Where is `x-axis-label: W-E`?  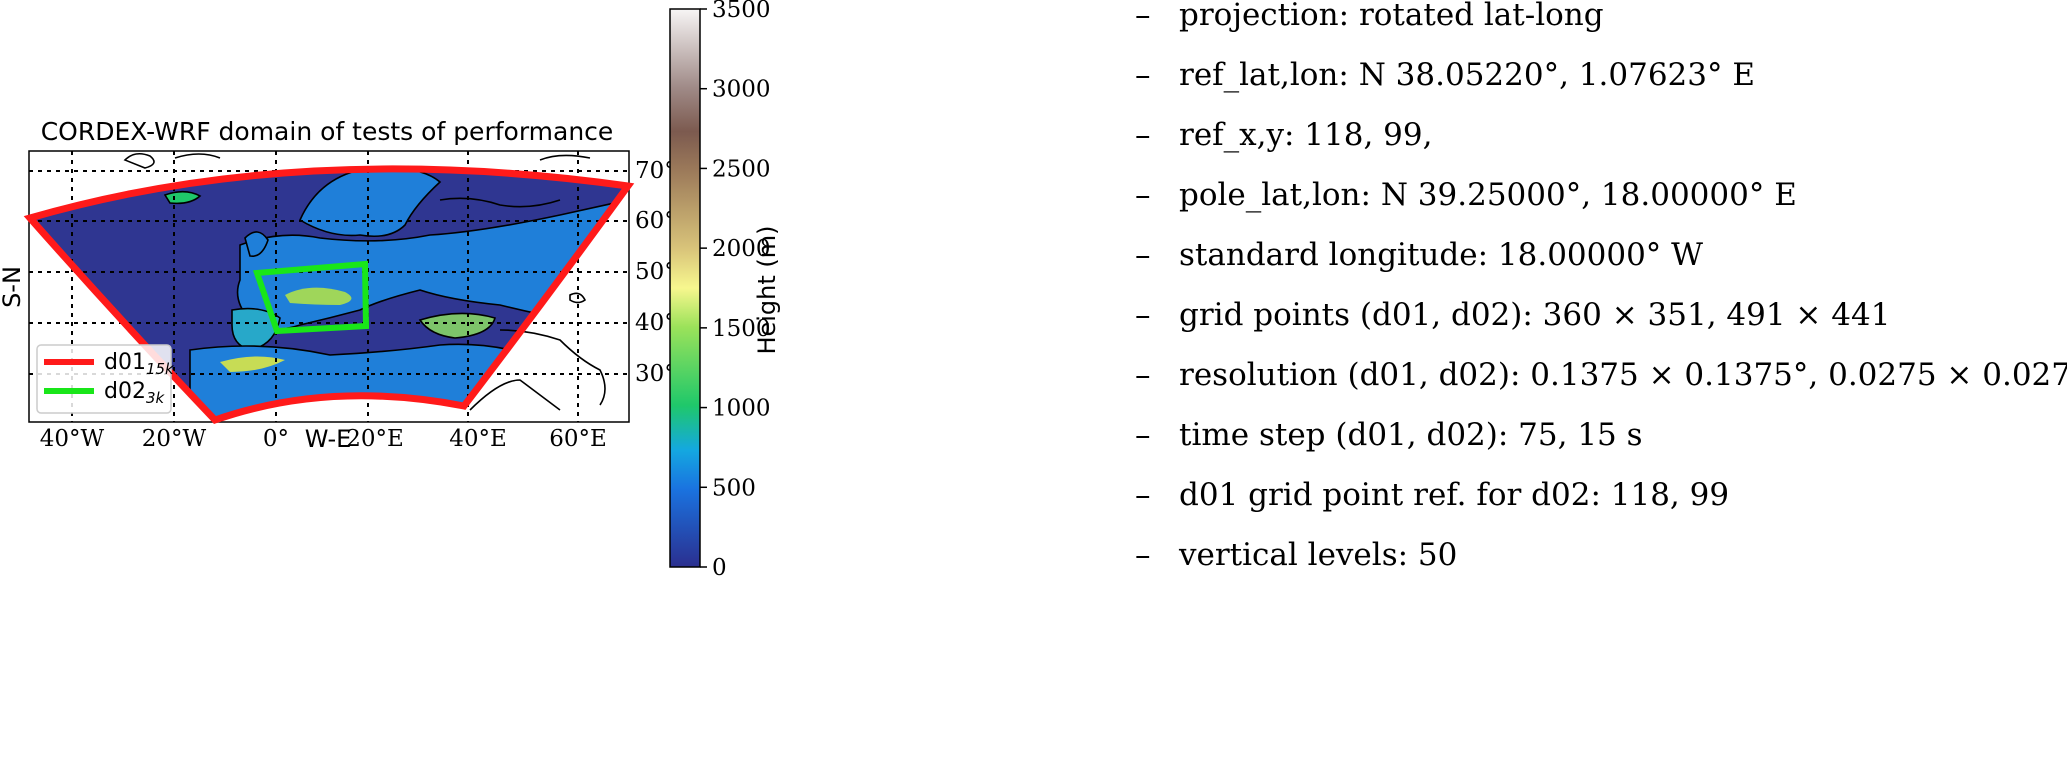
x-axis-label: W-E is located at coordinates (328, 439).